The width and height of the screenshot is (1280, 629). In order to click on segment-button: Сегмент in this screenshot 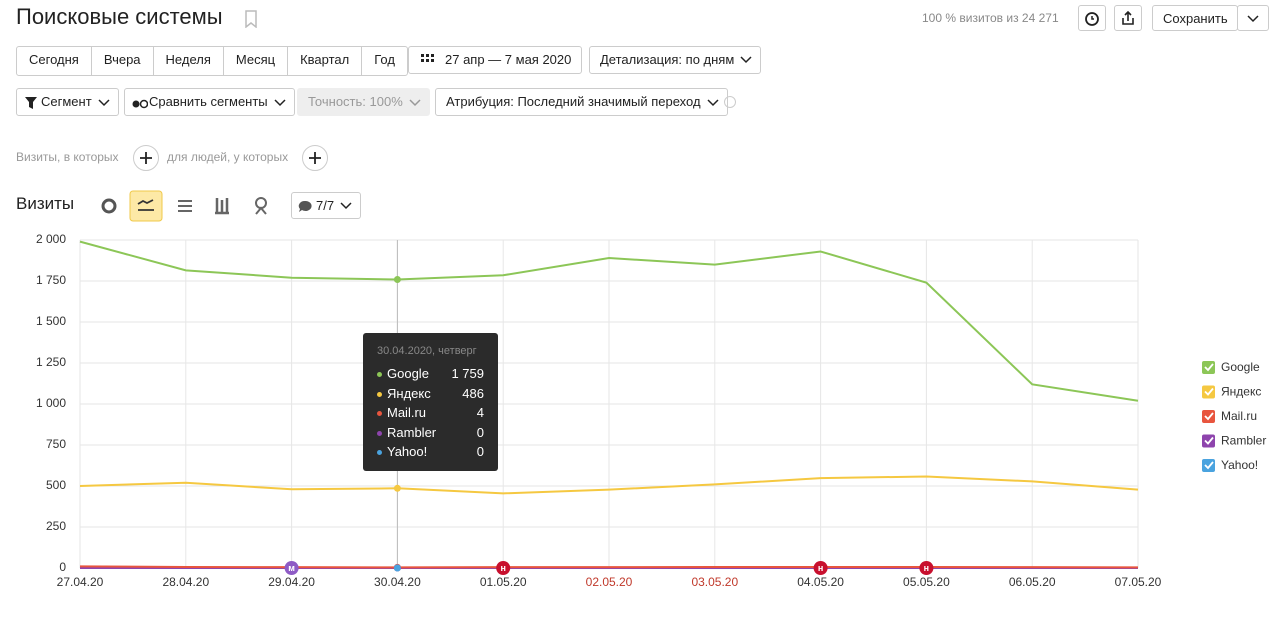, I will do `click(67, 102)`.